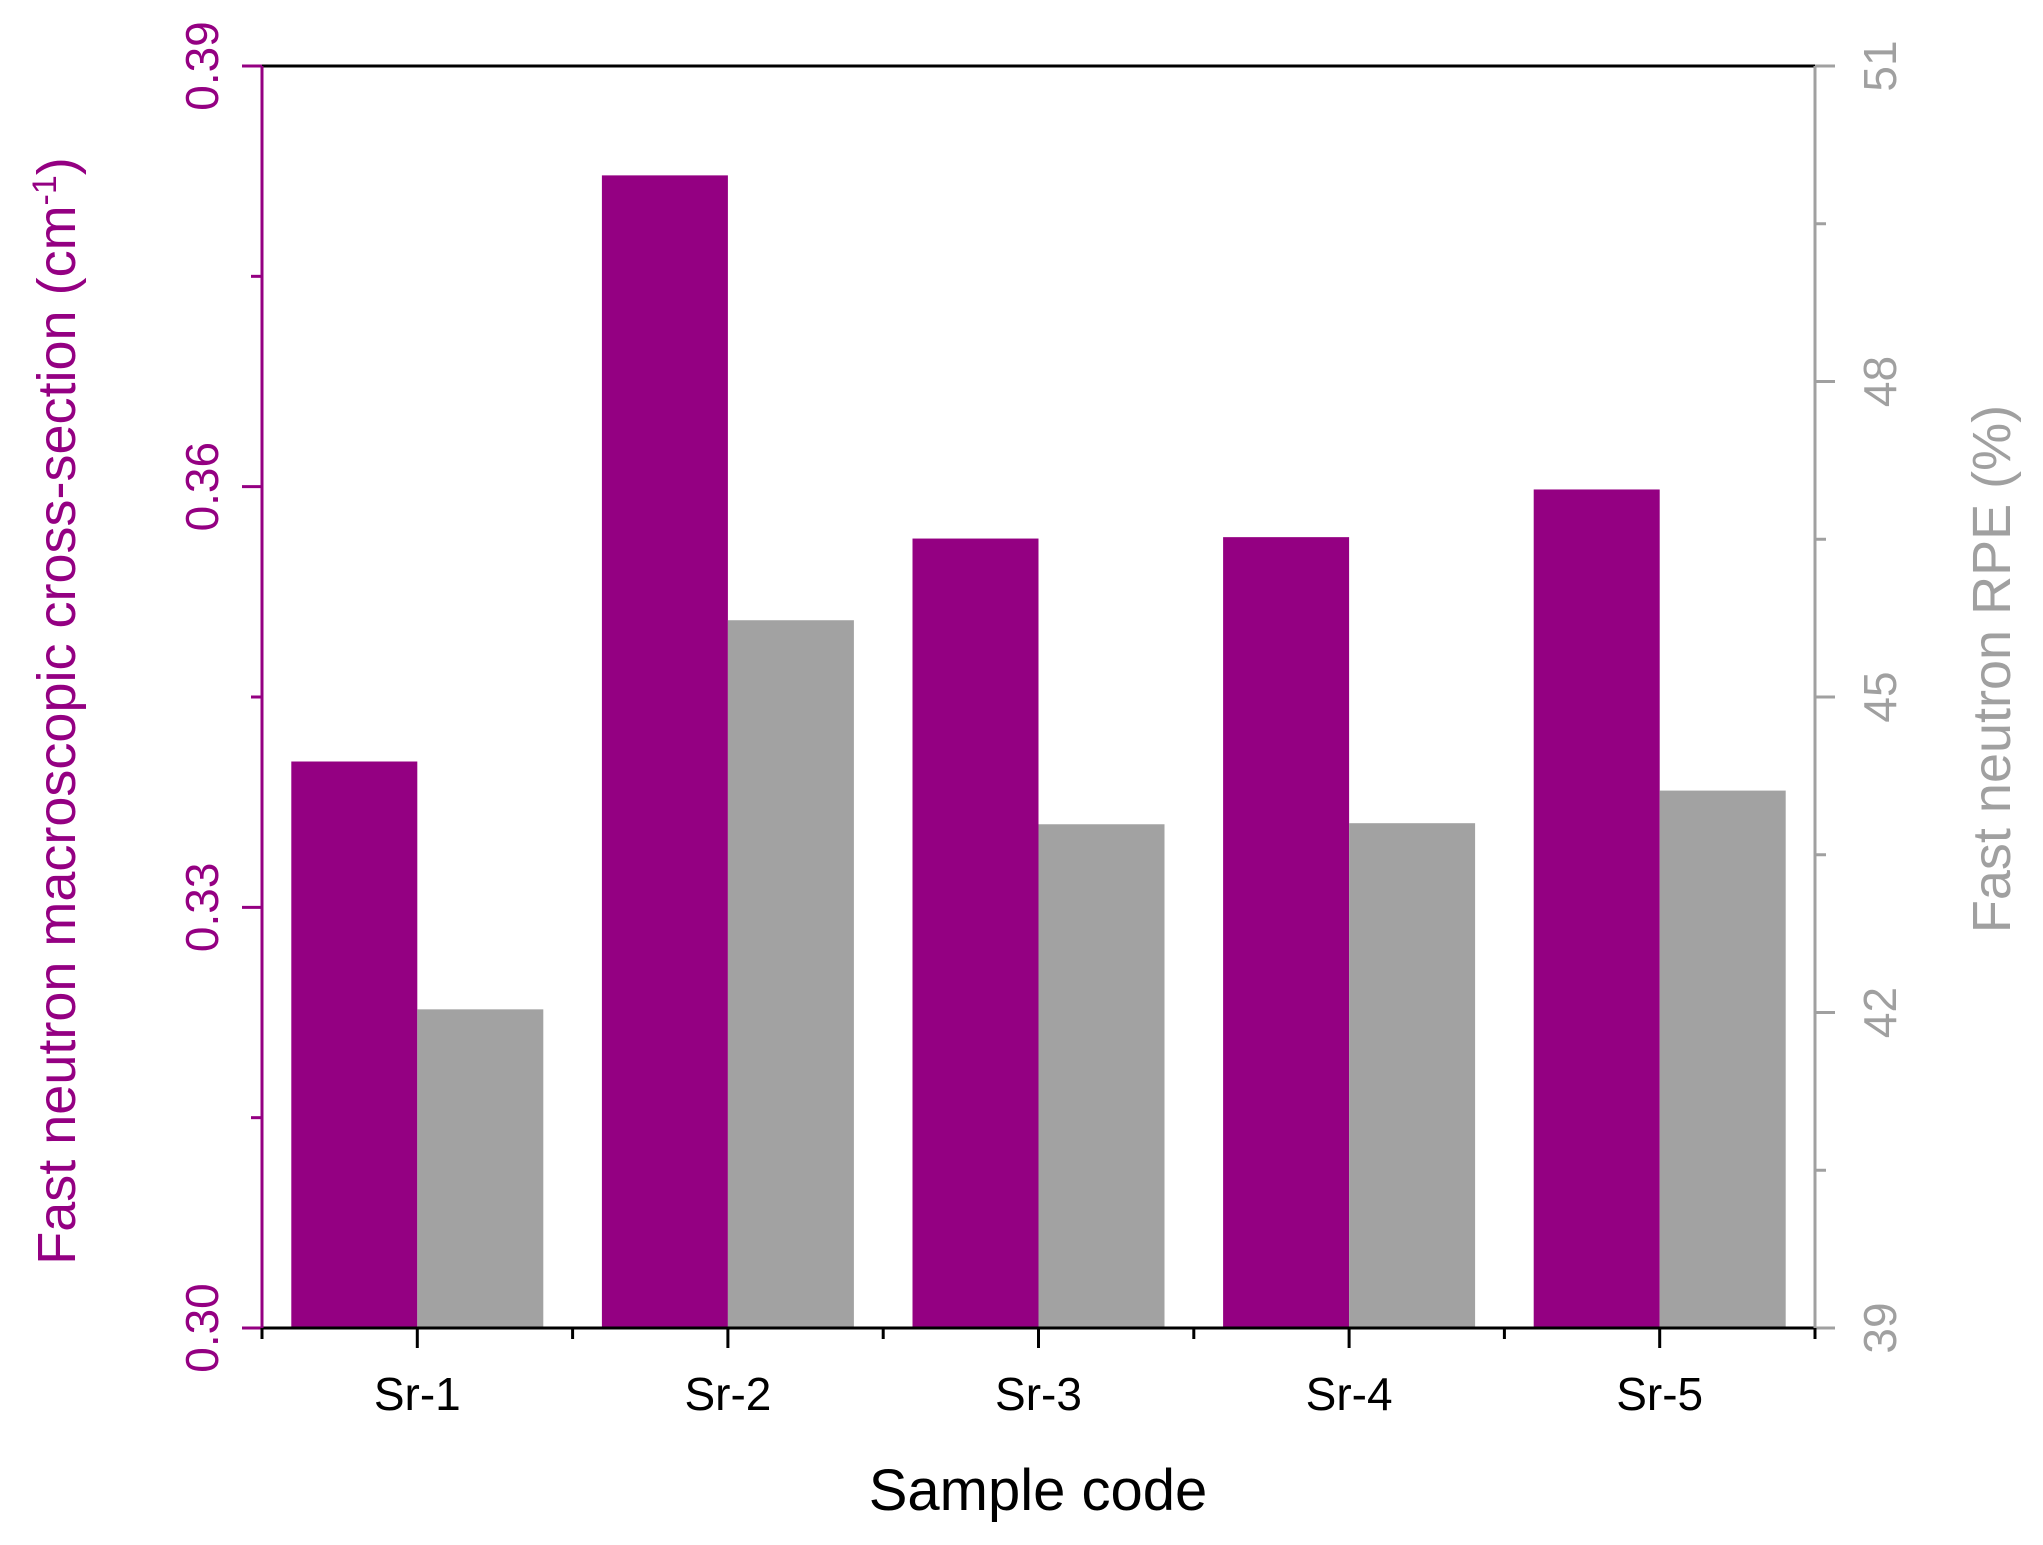 Image resolution: width=2043 pixels, height=1545 pixels. What do you see at coordinates (1992, 669) in the screenshot?
I see `right-axis-label: Fast neutron RPE (%)` at bounding box center [1992, 669].